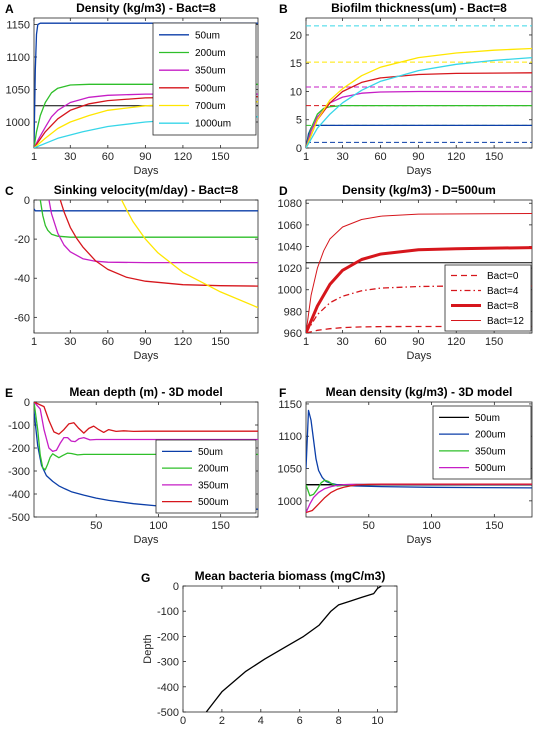 The width and height of the screenshot is (554, 732). What do you see at coordinates (503, 291) in the screenshot?
I see `legend-label-d-bact-4: Bact=4` at bounding box center [503, 291].